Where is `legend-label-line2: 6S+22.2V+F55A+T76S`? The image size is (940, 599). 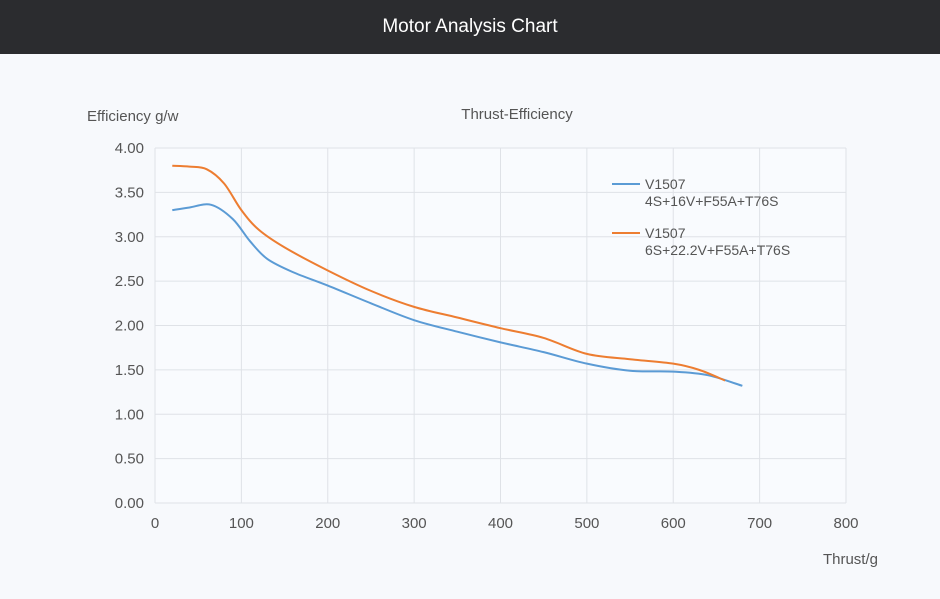 legend-label-line2: 6S+22.2V+F55A+T76S is located at coordinates (717, 250).